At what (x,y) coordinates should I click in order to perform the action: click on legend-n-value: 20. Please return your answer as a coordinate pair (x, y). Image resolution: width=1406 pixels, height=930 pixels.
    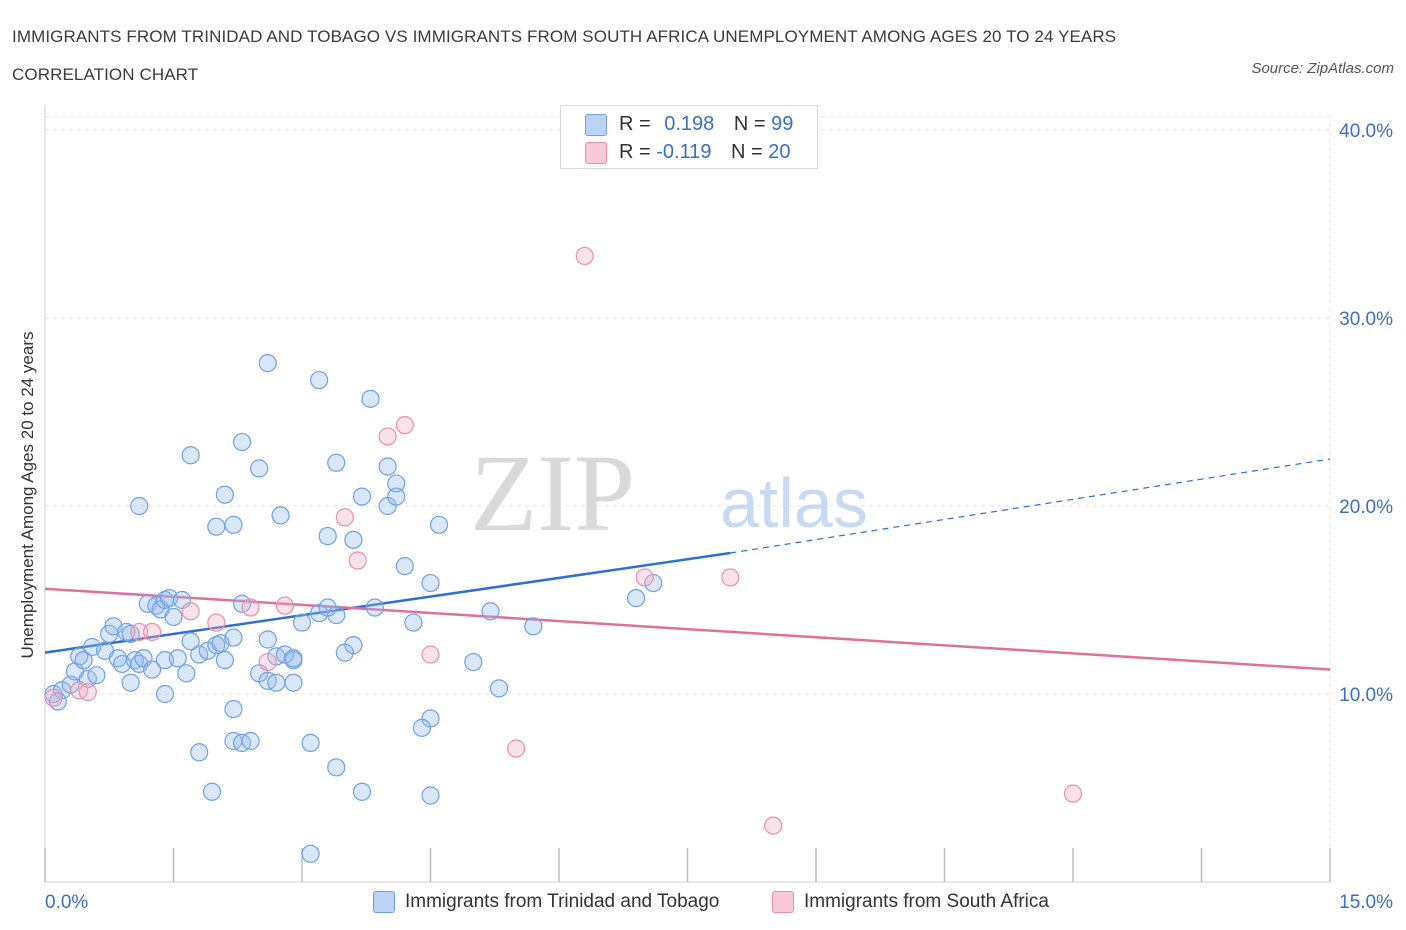
    Looking at the image, I should click on (779, 152).